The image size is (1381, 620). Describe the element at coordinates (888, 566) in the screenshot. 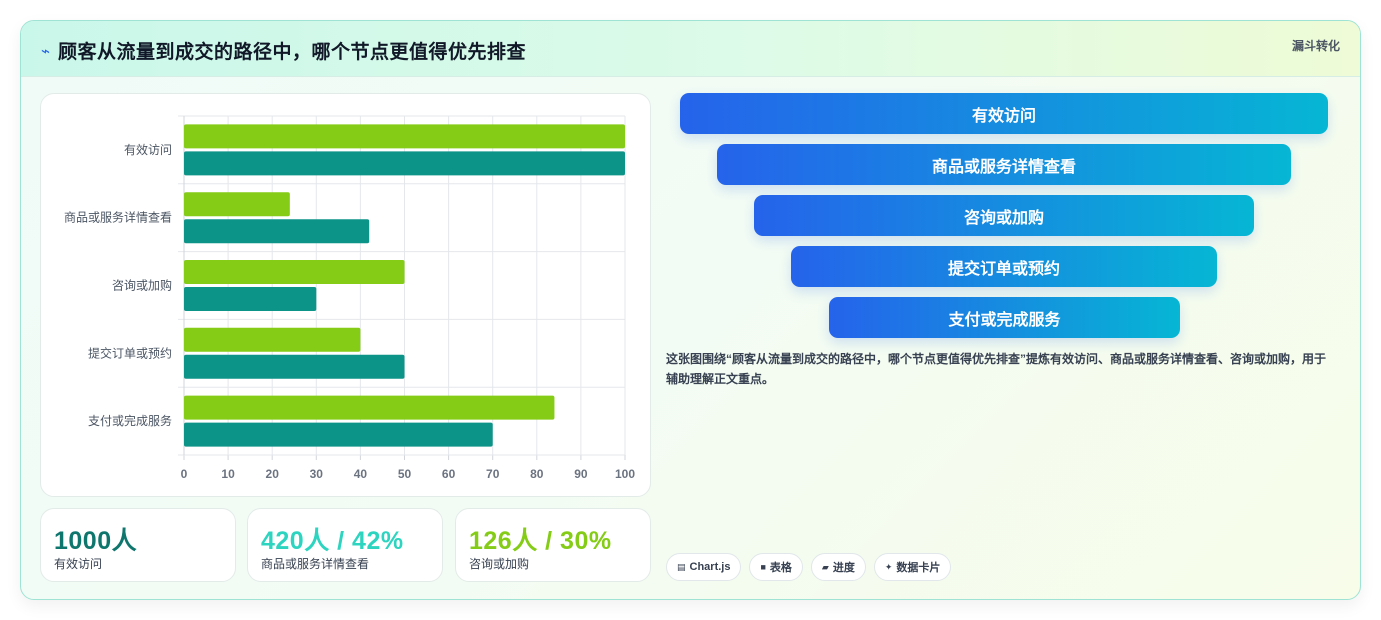

I see `card-icon: ✦` at that location.